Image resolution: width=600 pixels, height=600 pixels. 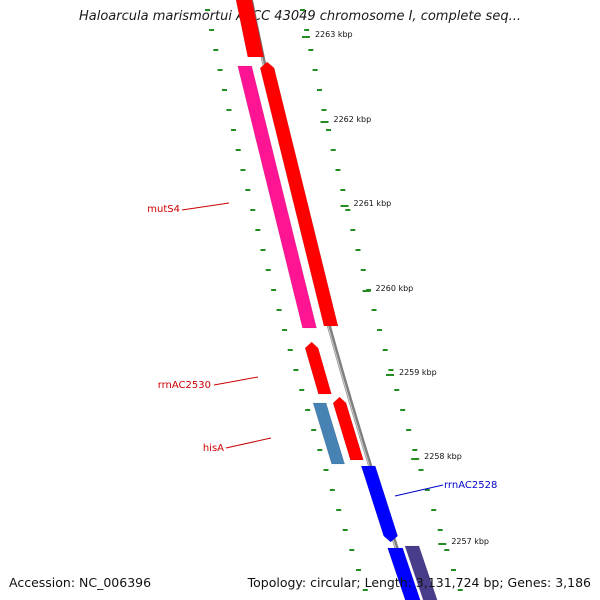 I want to click on gene-label-rrnAC2528: rrnAC2528, so click(x=470, y=485).